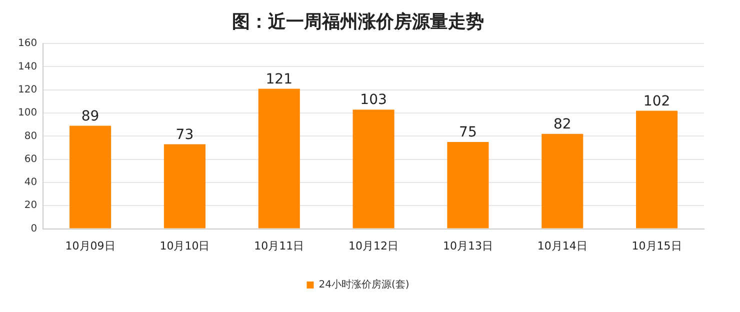 This screenshot has height=312, width=740. What do you see at coordinates (185, 245) in the screenshot?
I see `x-tick-label: 10月10日` at bounding box center [185, 245].